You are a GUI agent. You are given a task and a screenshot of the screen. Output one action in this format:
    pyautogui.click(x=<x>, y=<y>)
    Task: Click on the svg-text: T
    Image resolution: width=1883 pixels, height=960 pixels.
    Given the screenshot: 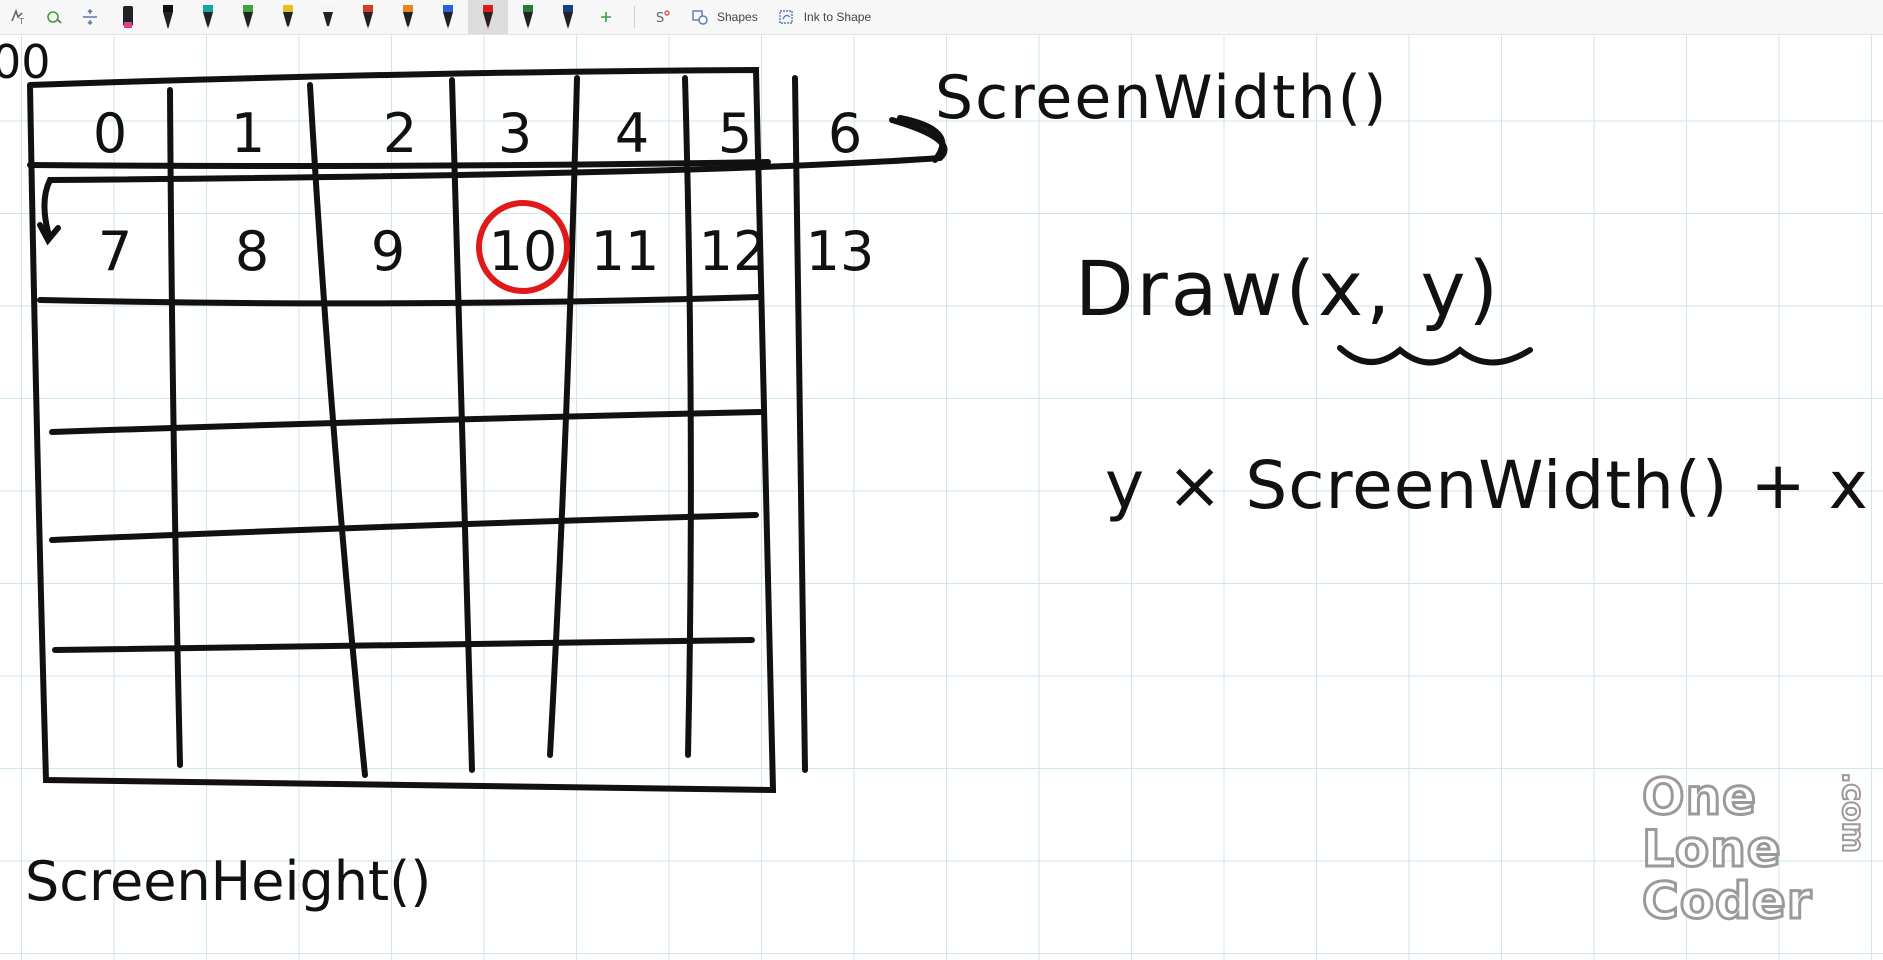 What is the action you would take?
    pyautogui.click(x=21, y=21)
    